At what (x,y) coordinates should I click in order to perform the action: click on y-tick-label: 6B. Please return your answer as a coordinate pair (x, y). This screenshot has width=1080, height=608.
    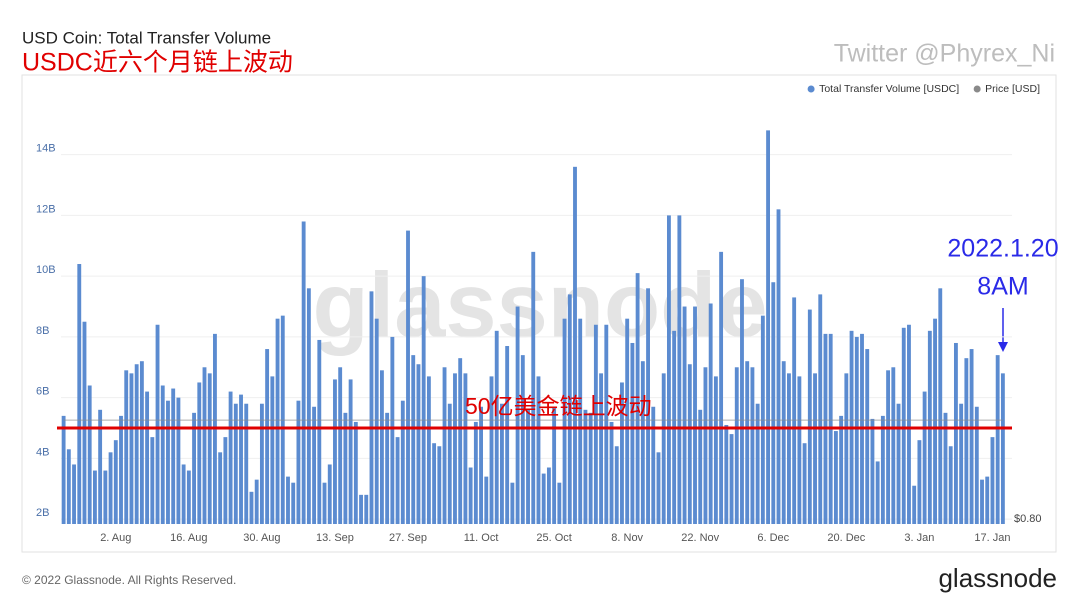
    Looking at the image, I should click on (42, 392).